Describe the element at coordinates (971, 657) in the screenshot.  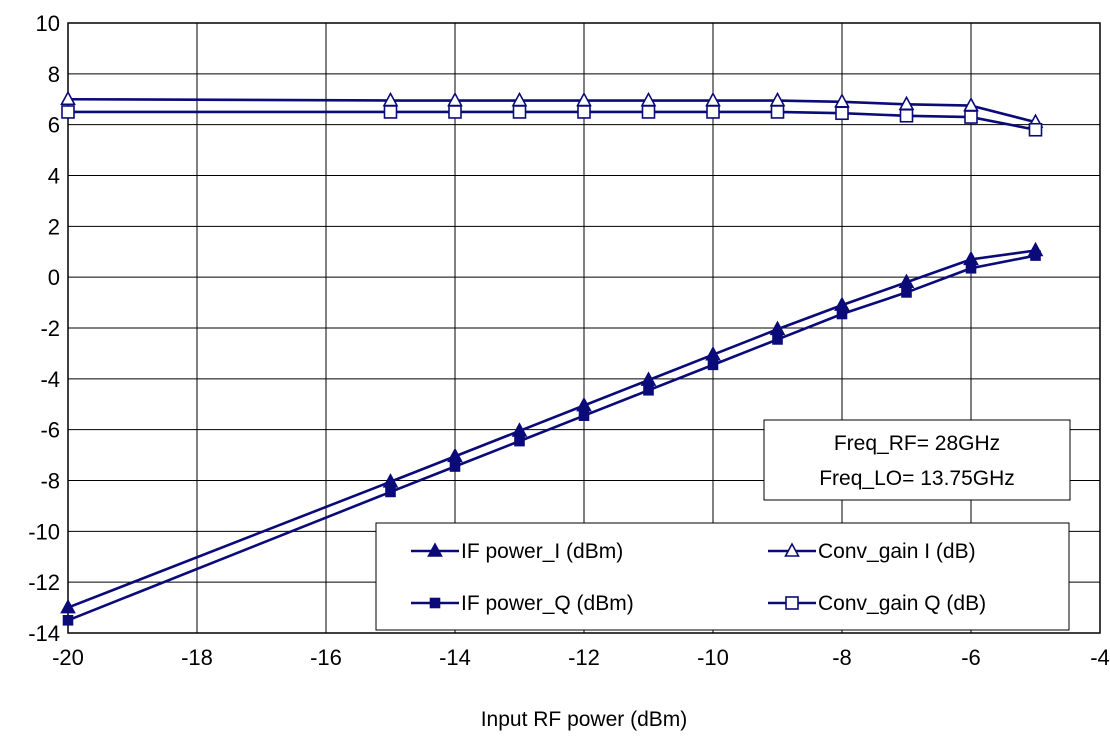
I see `x-tick-label: -6` at that location.